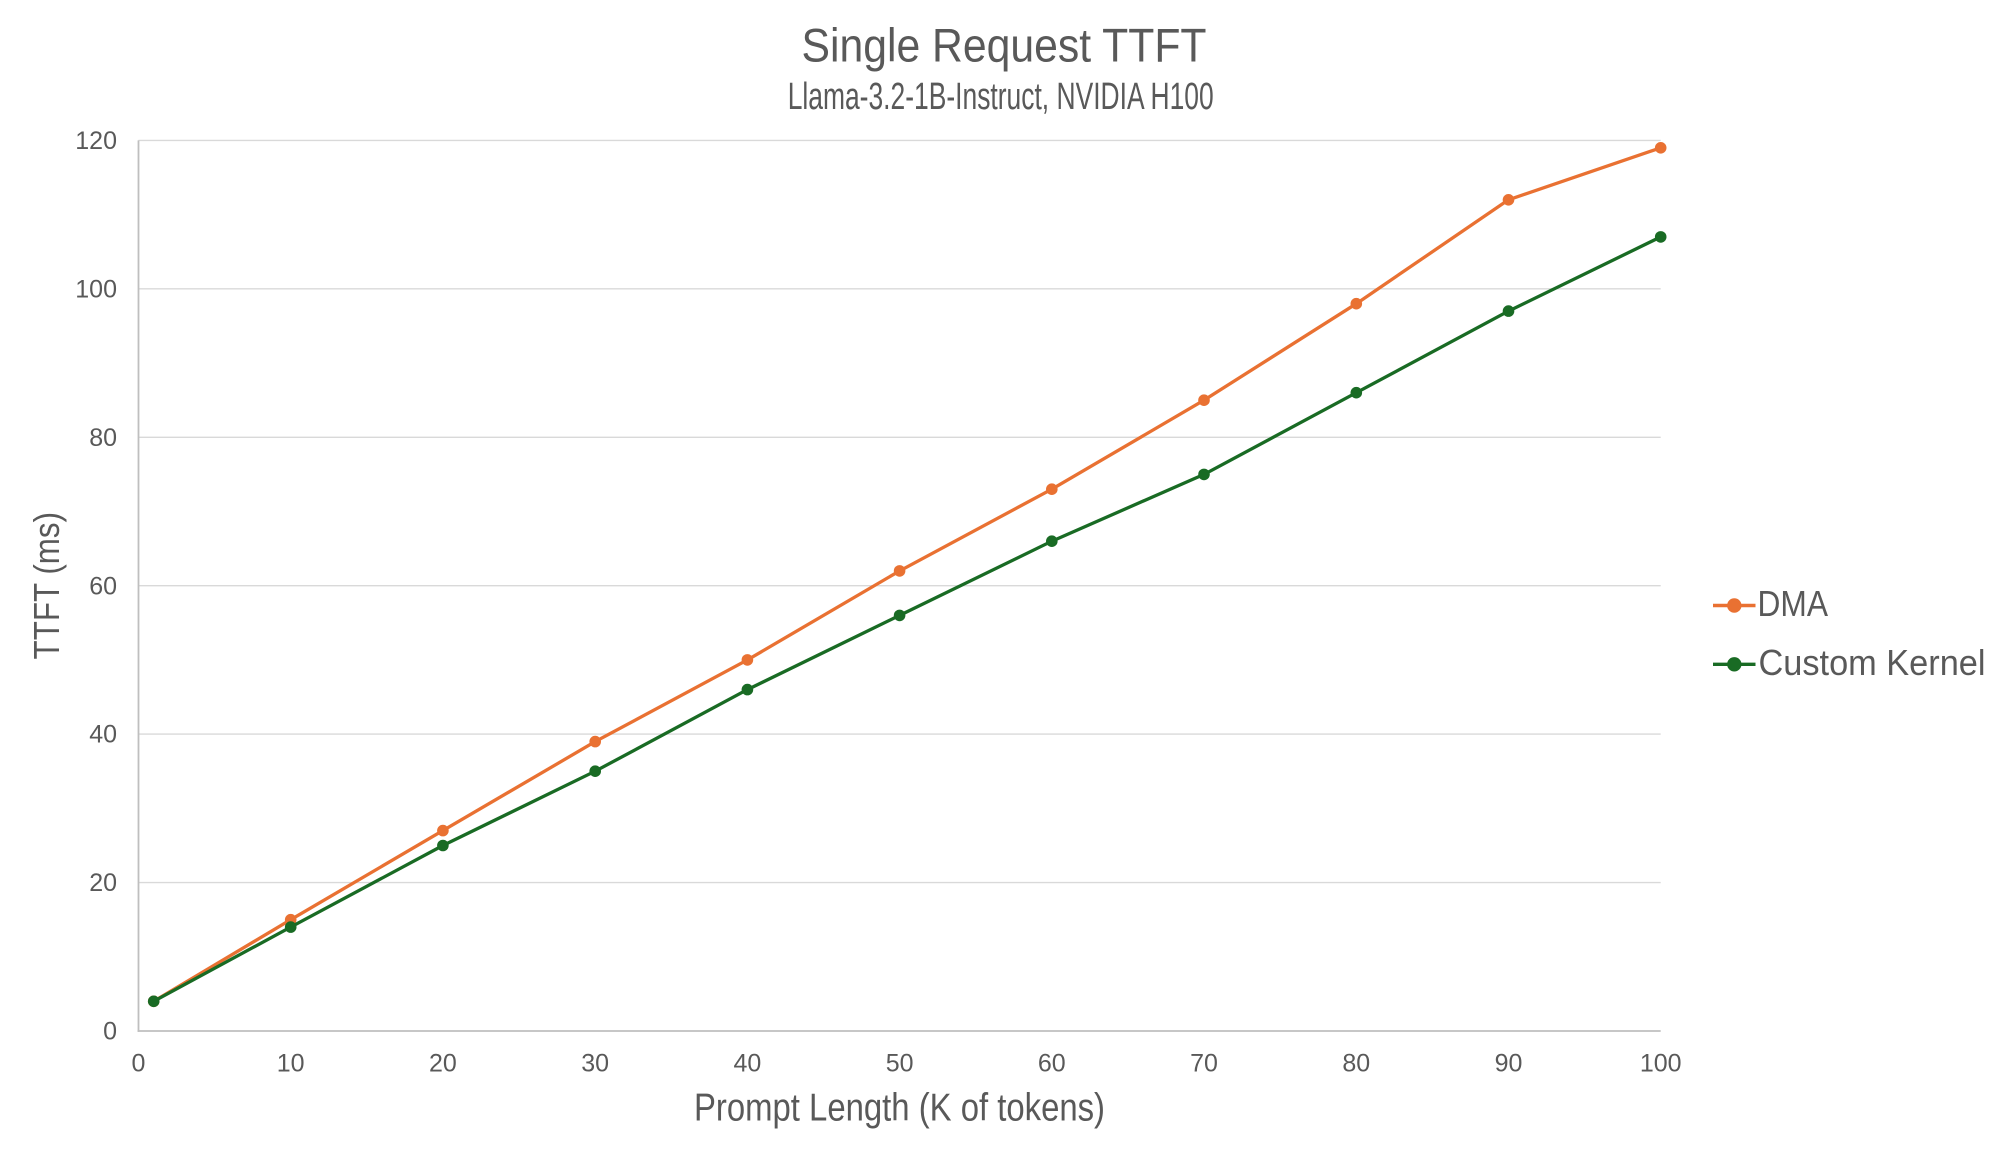 Image resolution: width=1999 pixels, height=1160 pixels. What do you see at coordinates (595, 1063) in the screenshot?
I see `svg-text: 30` at bounding box center [595, 1063].